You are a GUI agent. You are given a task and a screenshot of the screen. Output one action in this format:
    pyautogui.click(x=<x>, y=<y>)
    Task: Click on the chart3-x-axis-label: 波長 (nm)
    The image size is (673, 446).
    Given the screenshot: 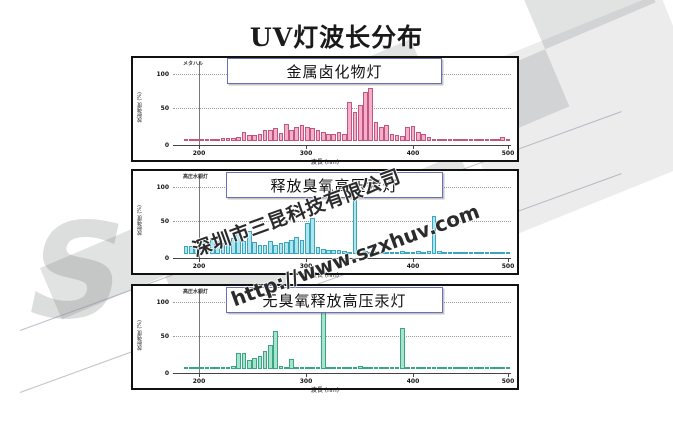 What is the action you would take?
    pyautogui.click(x=325, y=390)
    